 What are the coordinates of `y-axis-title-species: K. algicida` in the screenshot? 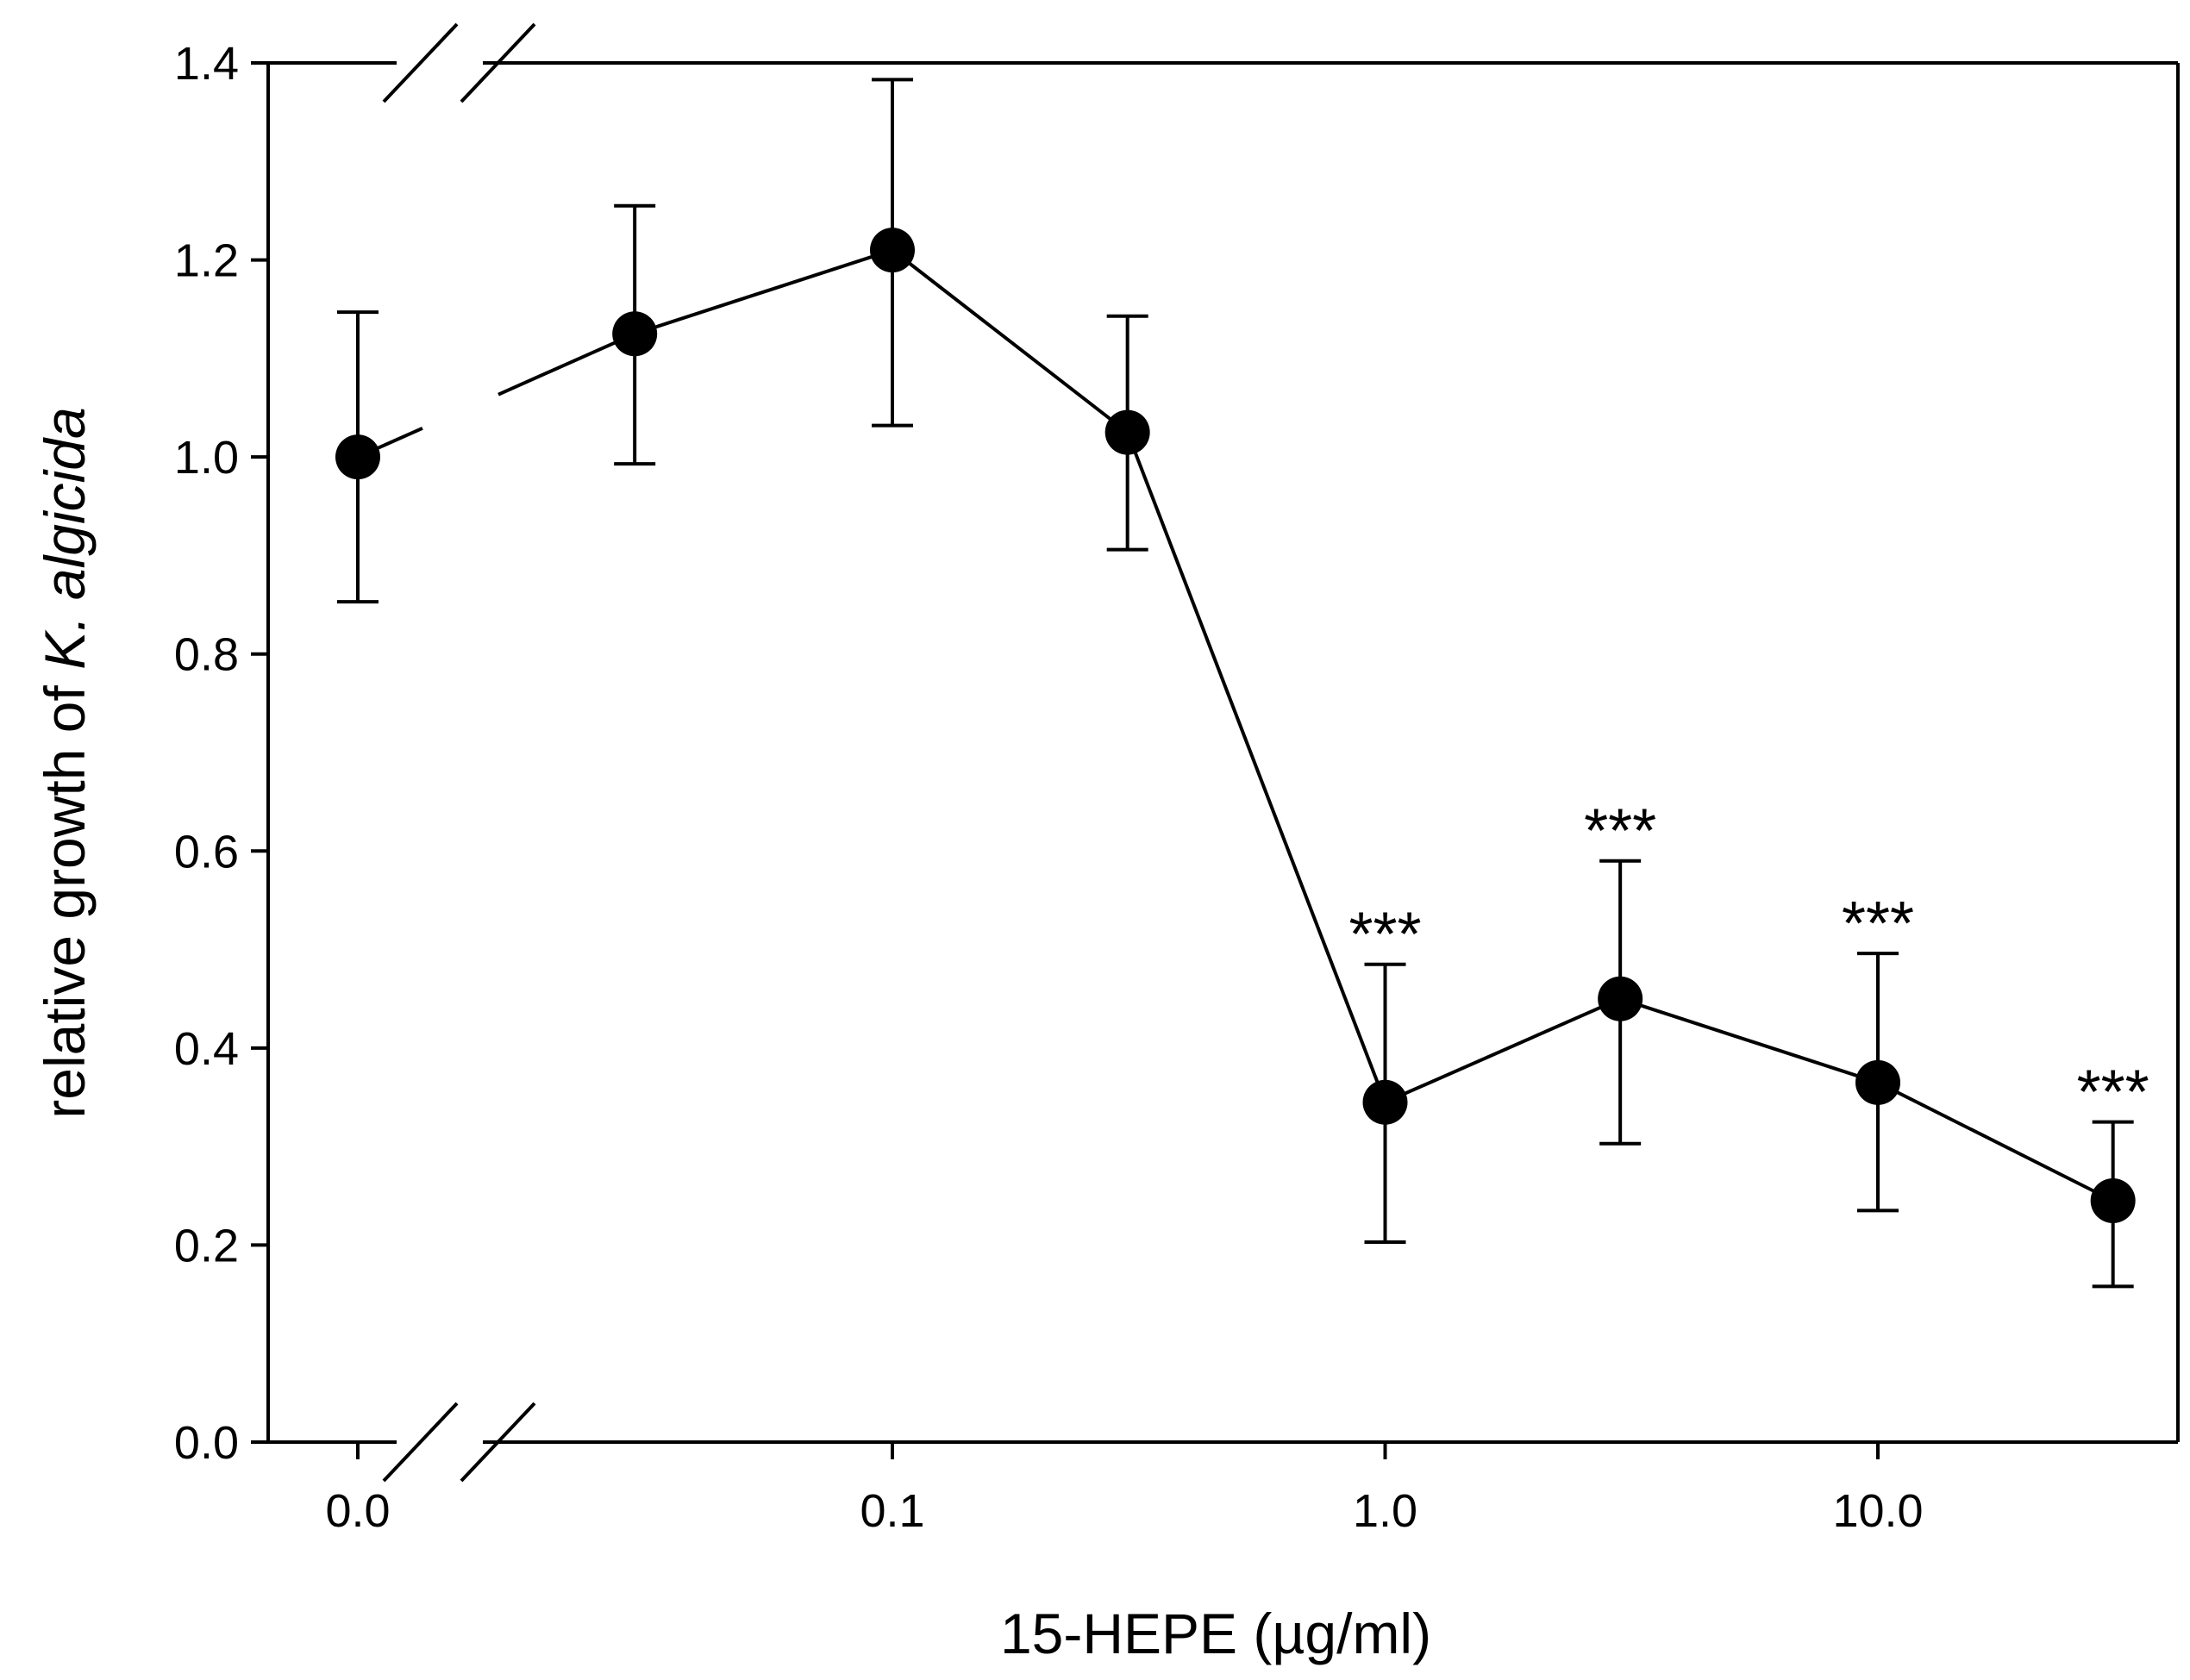 It's located at (65, 538).